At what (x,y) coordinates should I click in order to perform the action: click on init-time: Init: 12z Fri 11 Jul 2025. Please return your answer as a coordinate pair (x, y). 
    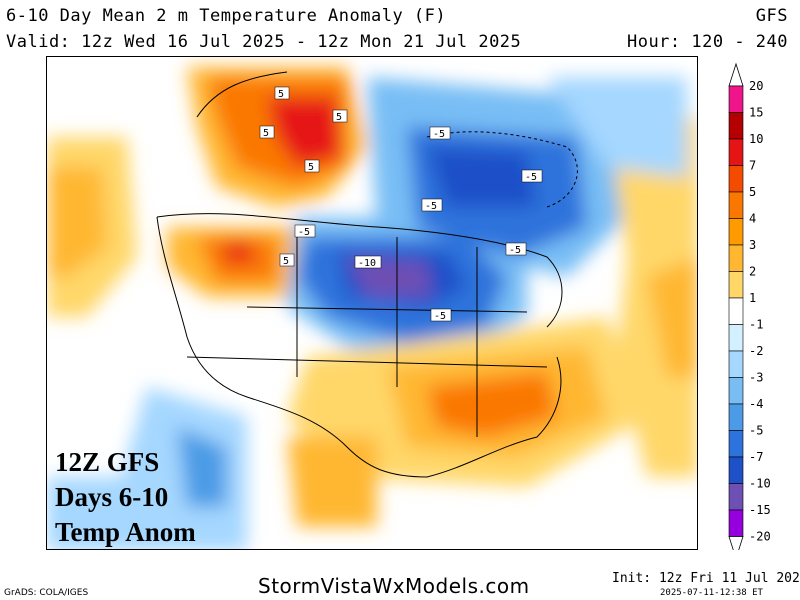
    Looking at the image, I should click on (706, 578).